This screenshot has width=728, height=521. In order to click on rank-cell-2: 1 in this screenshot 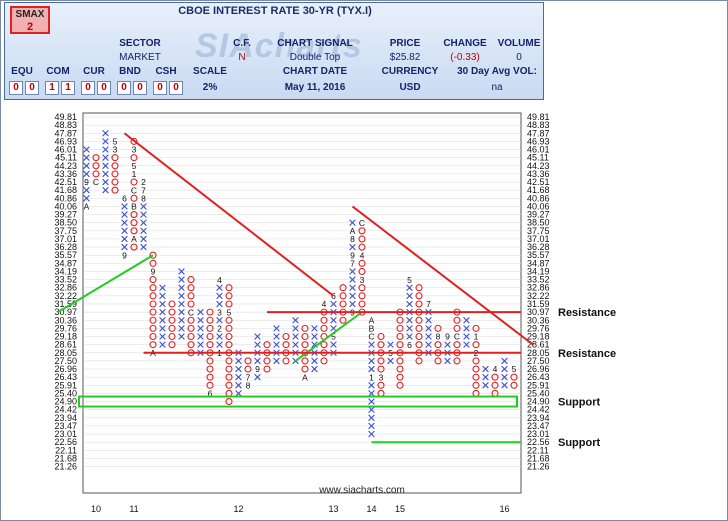, I will do `click(52, 88)`.